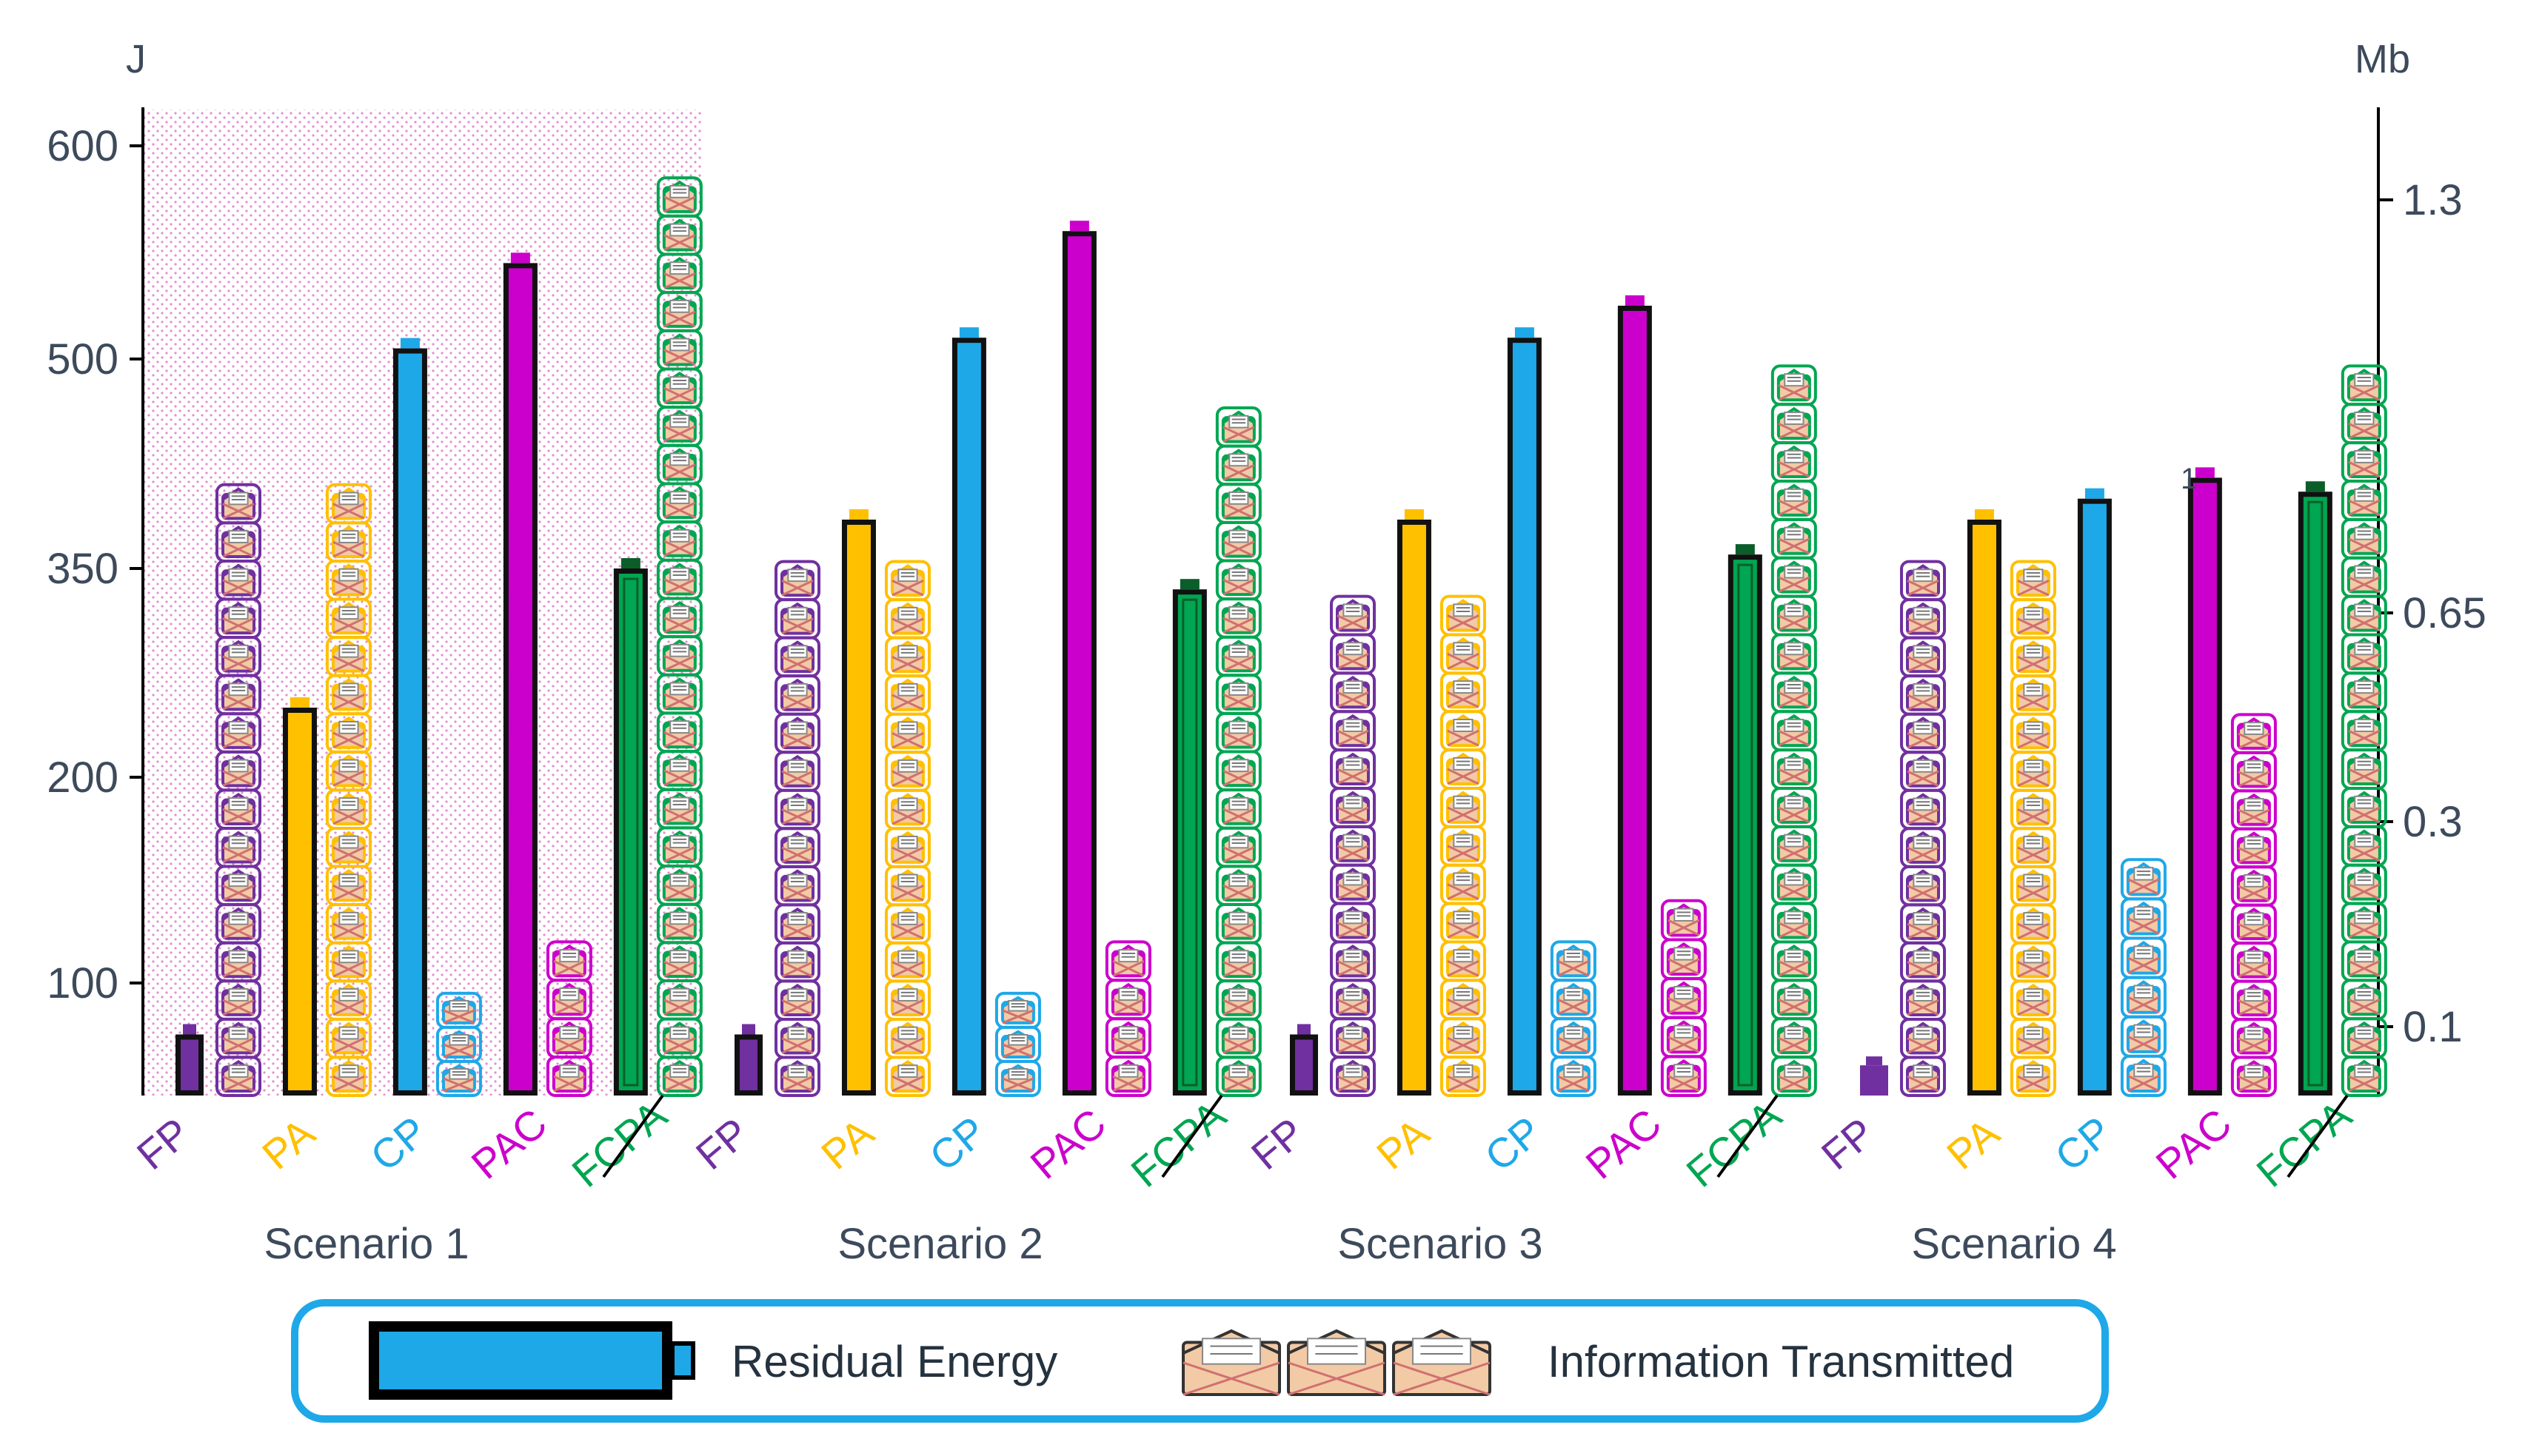 This screenshot has height=1456, width=2522. Describe the element at coordinates (2433, 822) in the screenshot. I see `right-tick-label: 0.3` at that location.